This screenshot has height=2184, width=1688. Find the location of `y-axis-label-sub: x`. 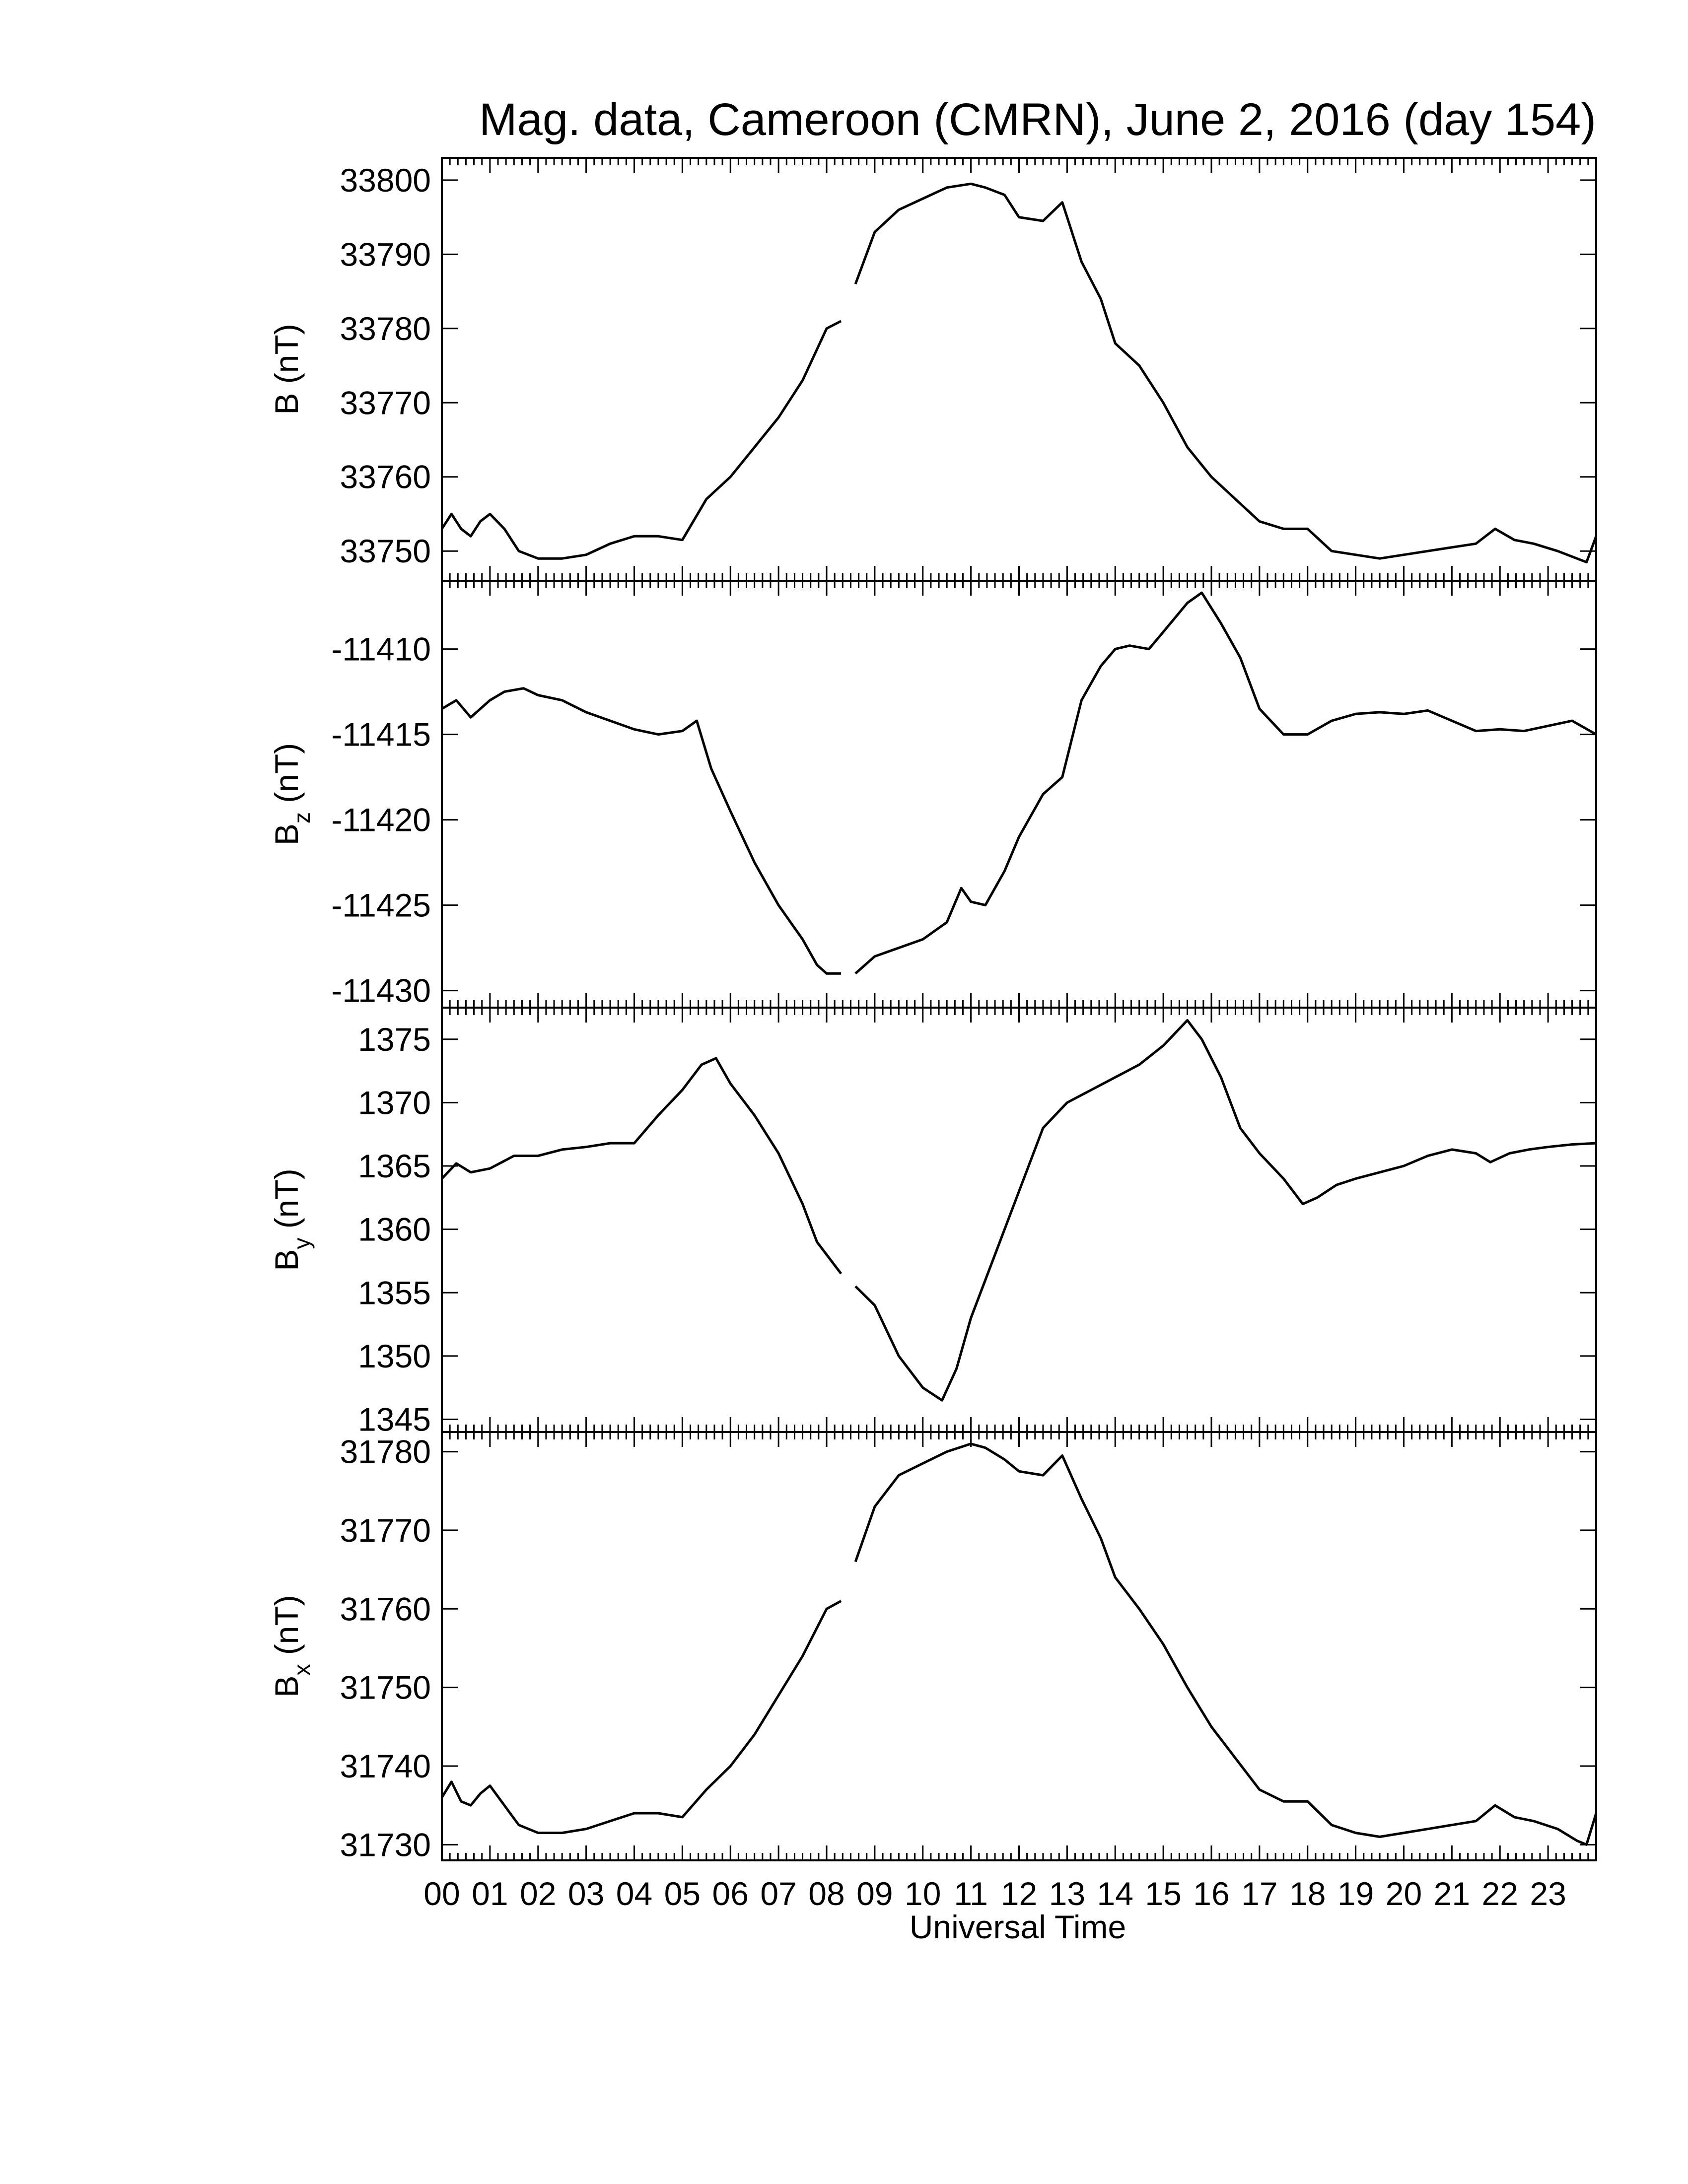

y-axis-label-sub: x is located at coordinates (302, 1670).